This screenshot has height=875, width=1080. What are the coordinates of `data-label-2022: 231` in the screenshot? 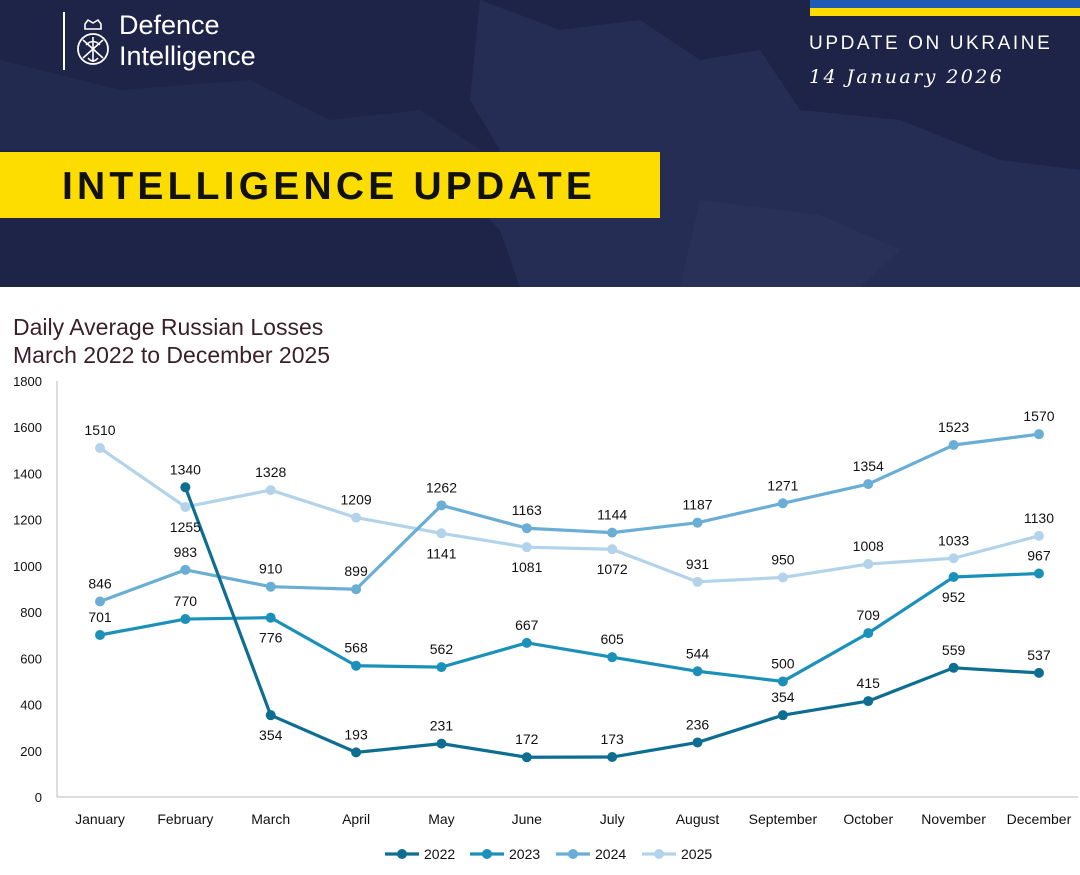 It's located at (442, 726).